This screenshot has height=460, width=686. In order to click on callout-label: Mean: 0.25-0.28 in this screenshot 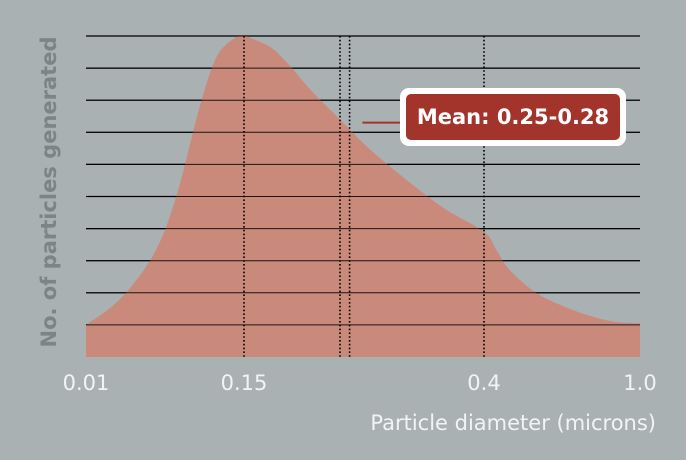, I will do `click(513, 117)`.